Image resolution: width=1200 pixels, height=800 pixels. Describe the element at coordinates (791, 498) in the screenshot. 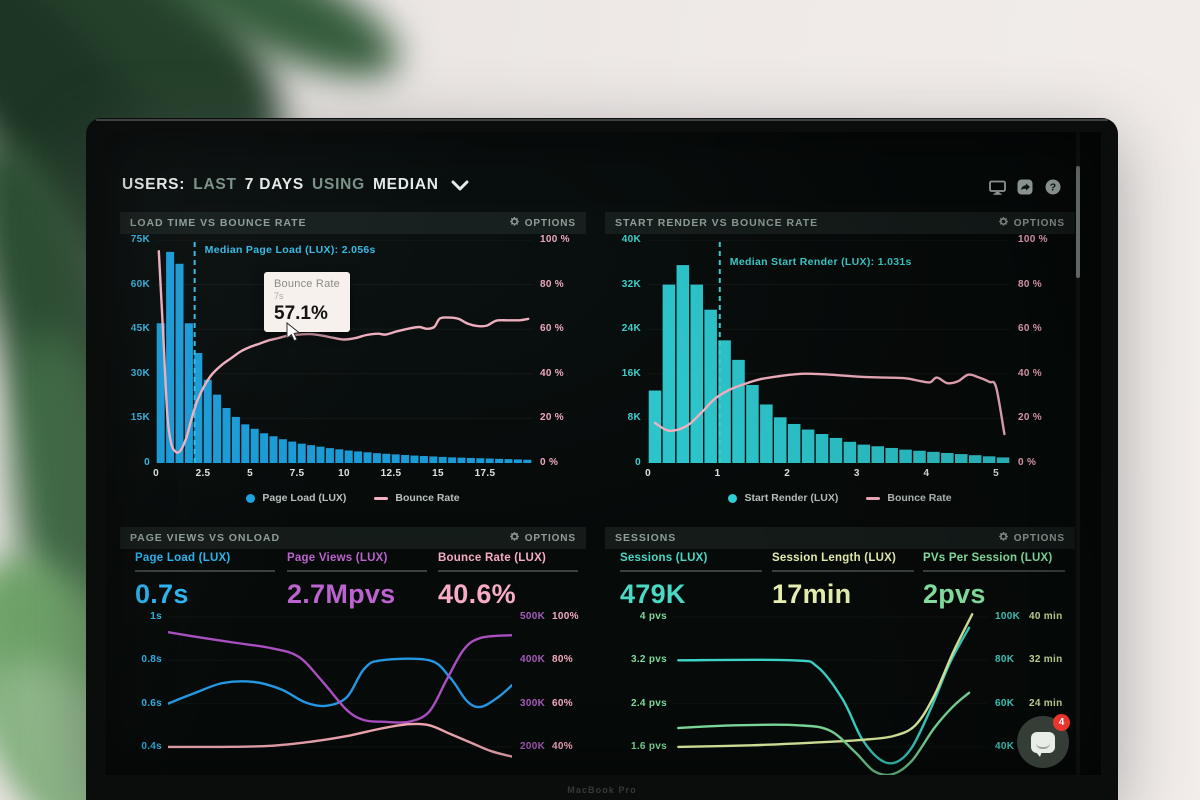

I see `legend-label: Start Render (LUX)` at that location.